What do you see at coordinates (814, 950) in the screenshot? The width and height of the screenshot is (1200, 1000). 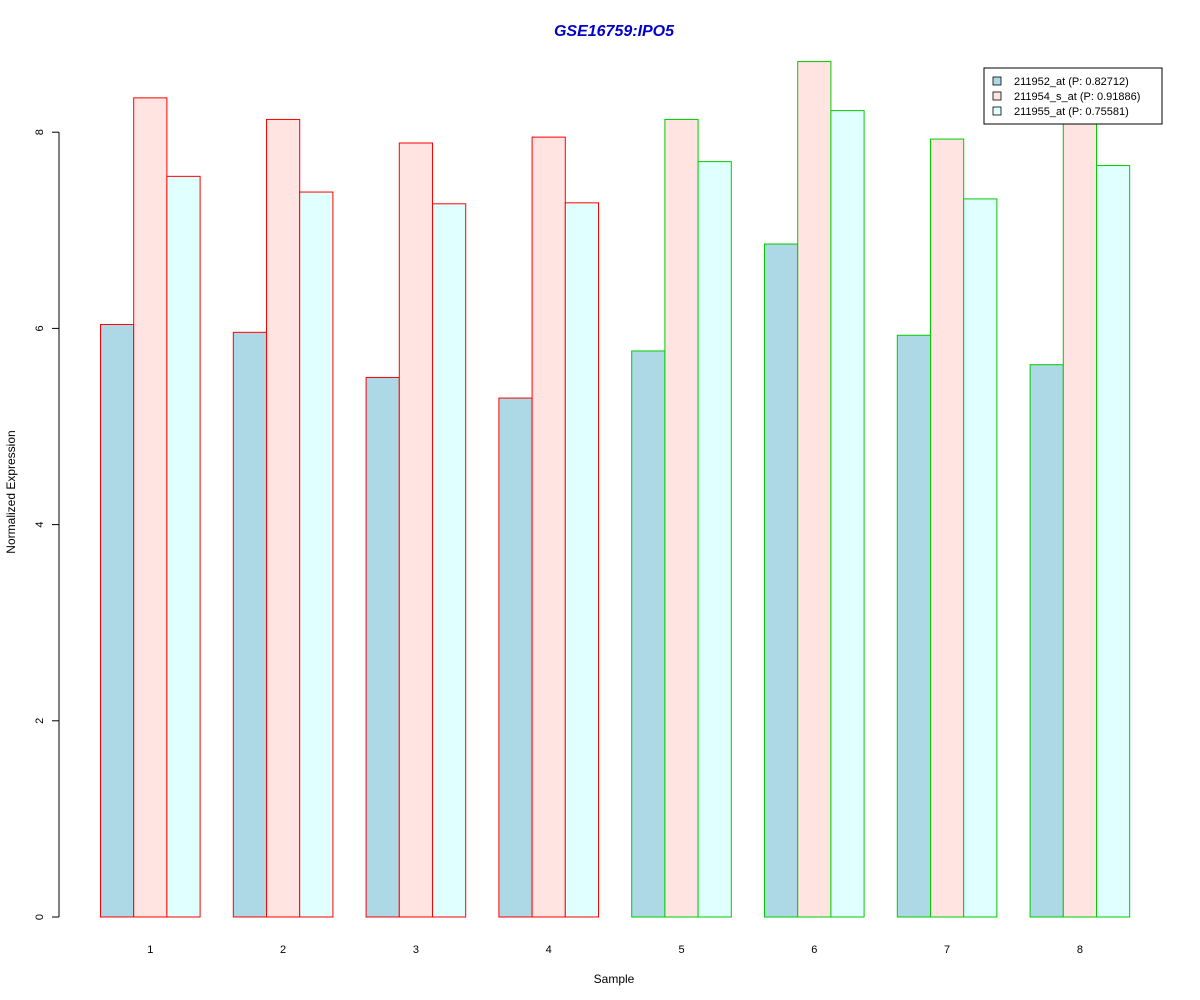 I see `x-tick-label: 6` at bounding box center [814, 950].